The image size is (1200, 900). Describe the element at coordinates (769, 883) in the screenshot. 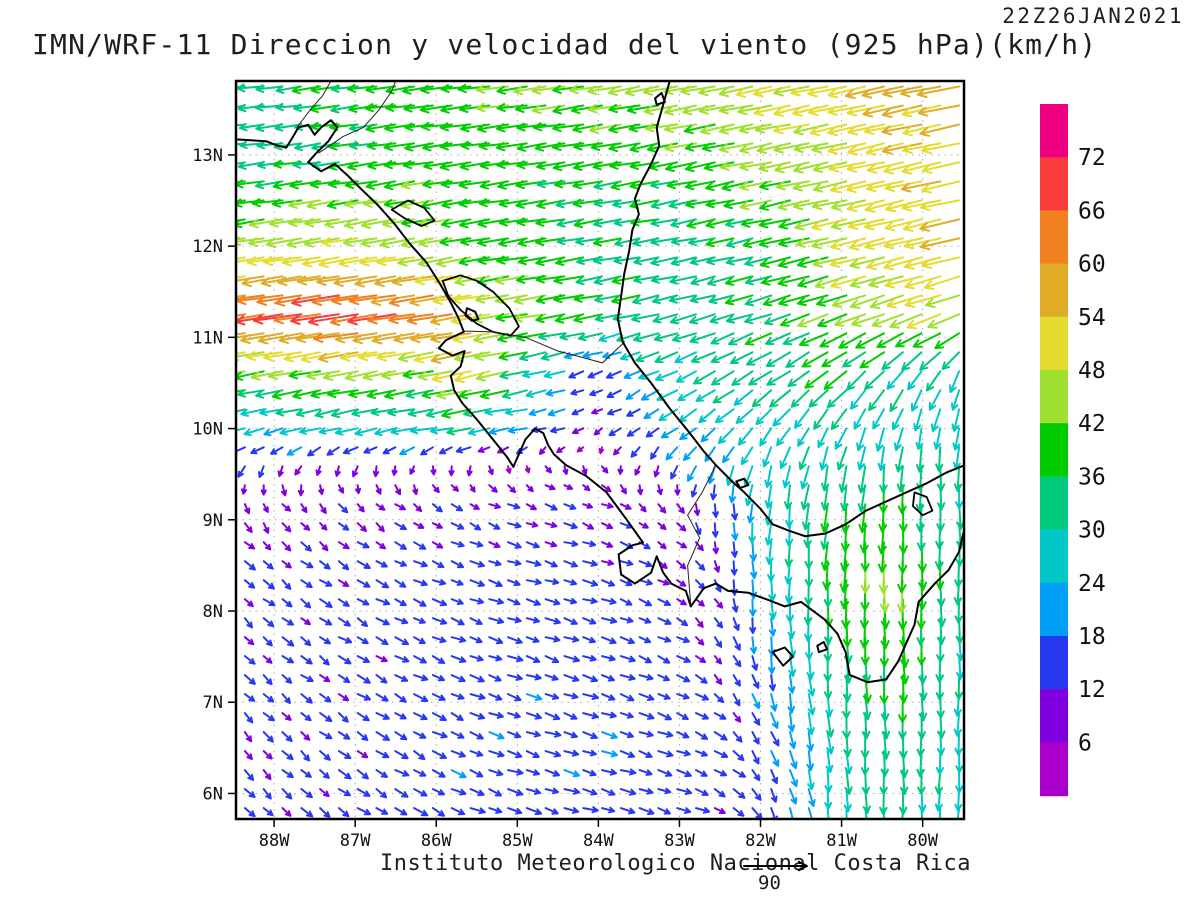

I see `reference-vector-label: 90` at that location.